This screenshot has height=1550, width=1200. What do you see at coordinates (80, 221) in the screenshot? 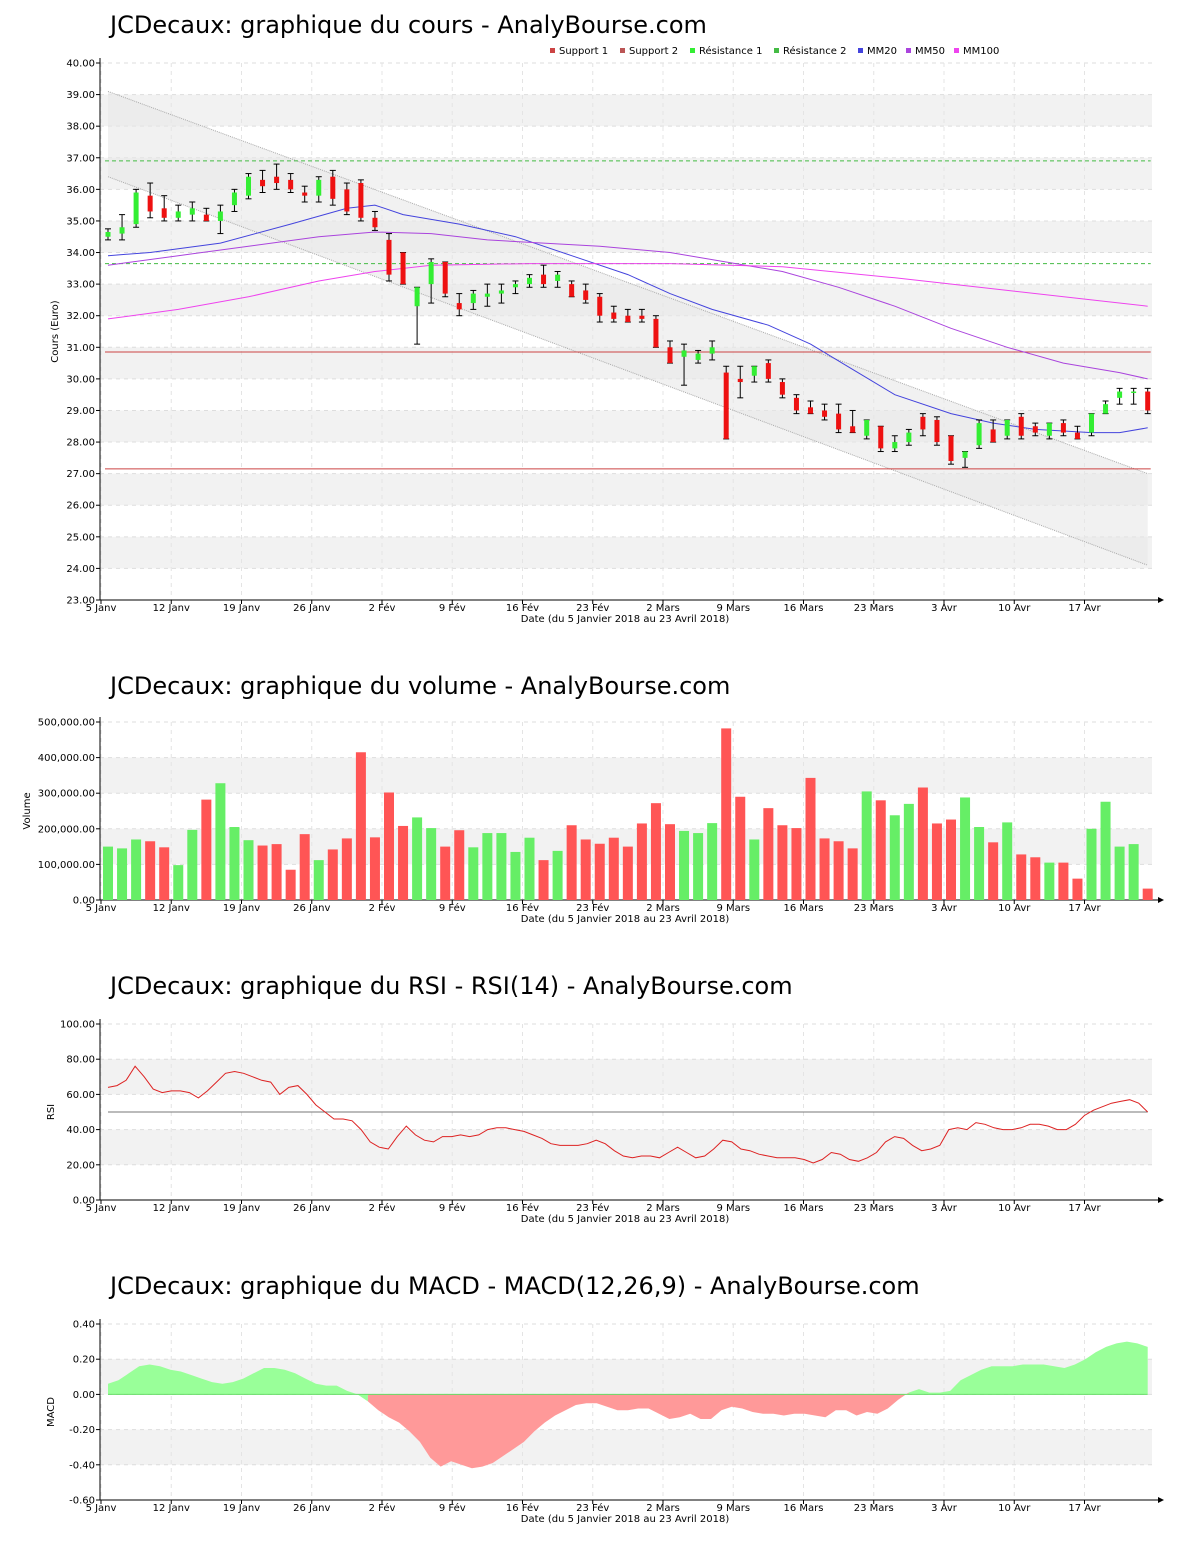
I see `y-tick-label: 35.00` at bounding box center [80, 221].